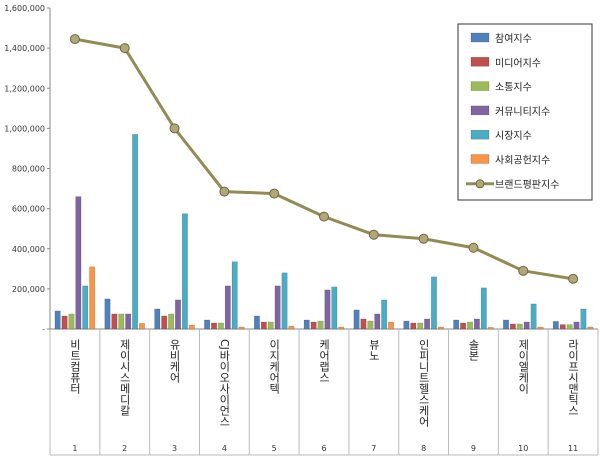 This screenshot has height=460, width=600. What do you see at coordinates (74, 448) in the screenshot?
I see `rank-label: 1` at bounding box center [74, 448].